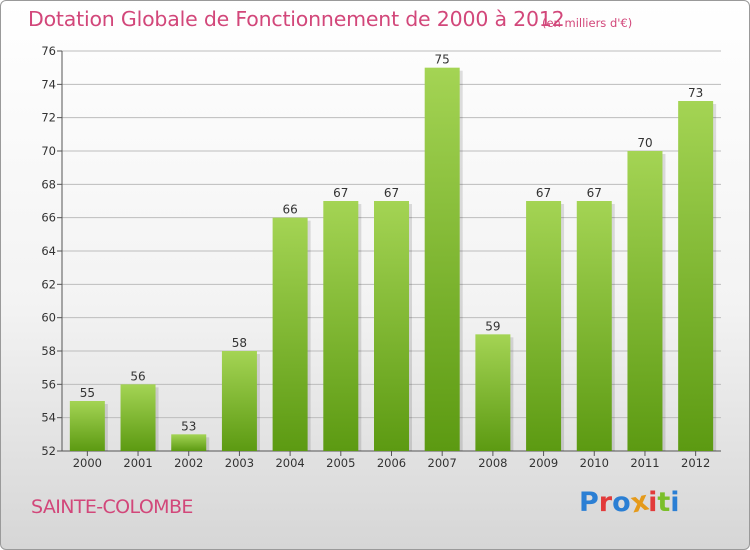 The height and width of the screenshot is (550, 750). What do you see at coordinates (605, 502) in the screenshot?
I see `logo-letter: r` at bounding box center [605, 502].